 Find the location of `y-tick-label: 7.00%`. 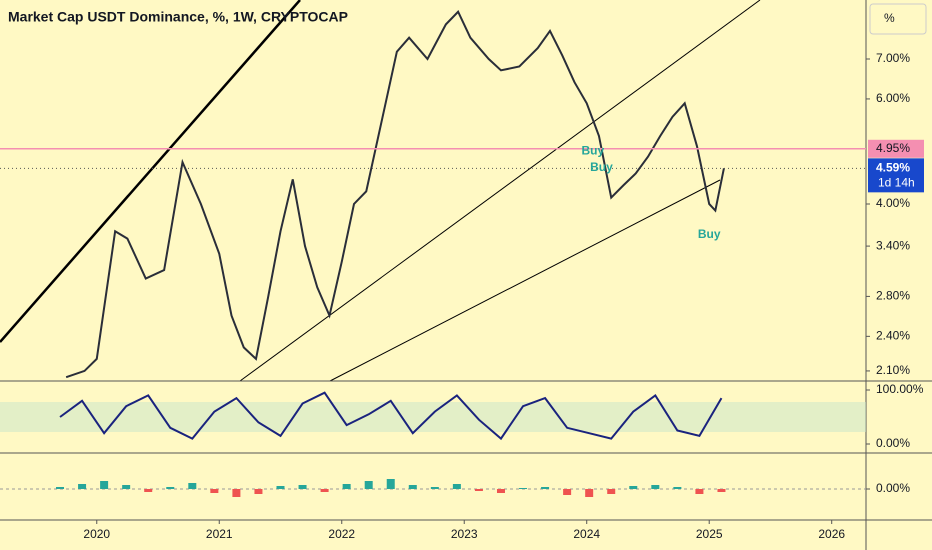

y-tick-label: 7.00% is located at coordinates (893, 58).